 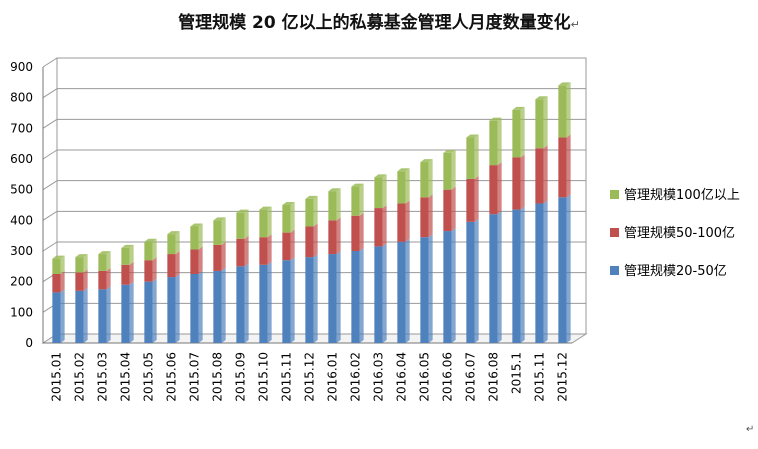 What do you see at coordinates (679, 233) in the screenshot?
I see `legend-label: 管理规模50-100亿` at bounding box center [679, 233].